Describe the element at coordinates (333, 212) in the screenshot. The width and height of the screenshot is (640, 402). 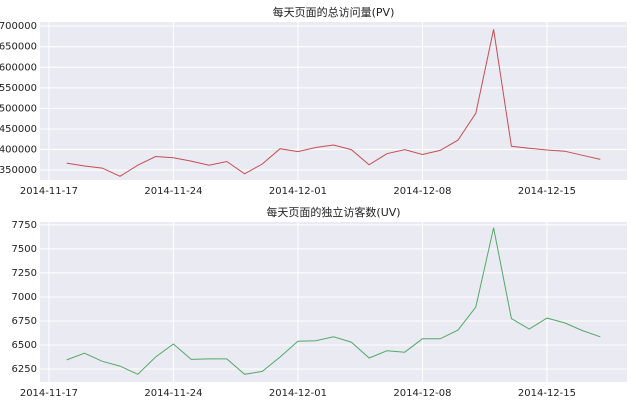
I see `chart-title: 每天页面的独立访客数(UV)` at that location.